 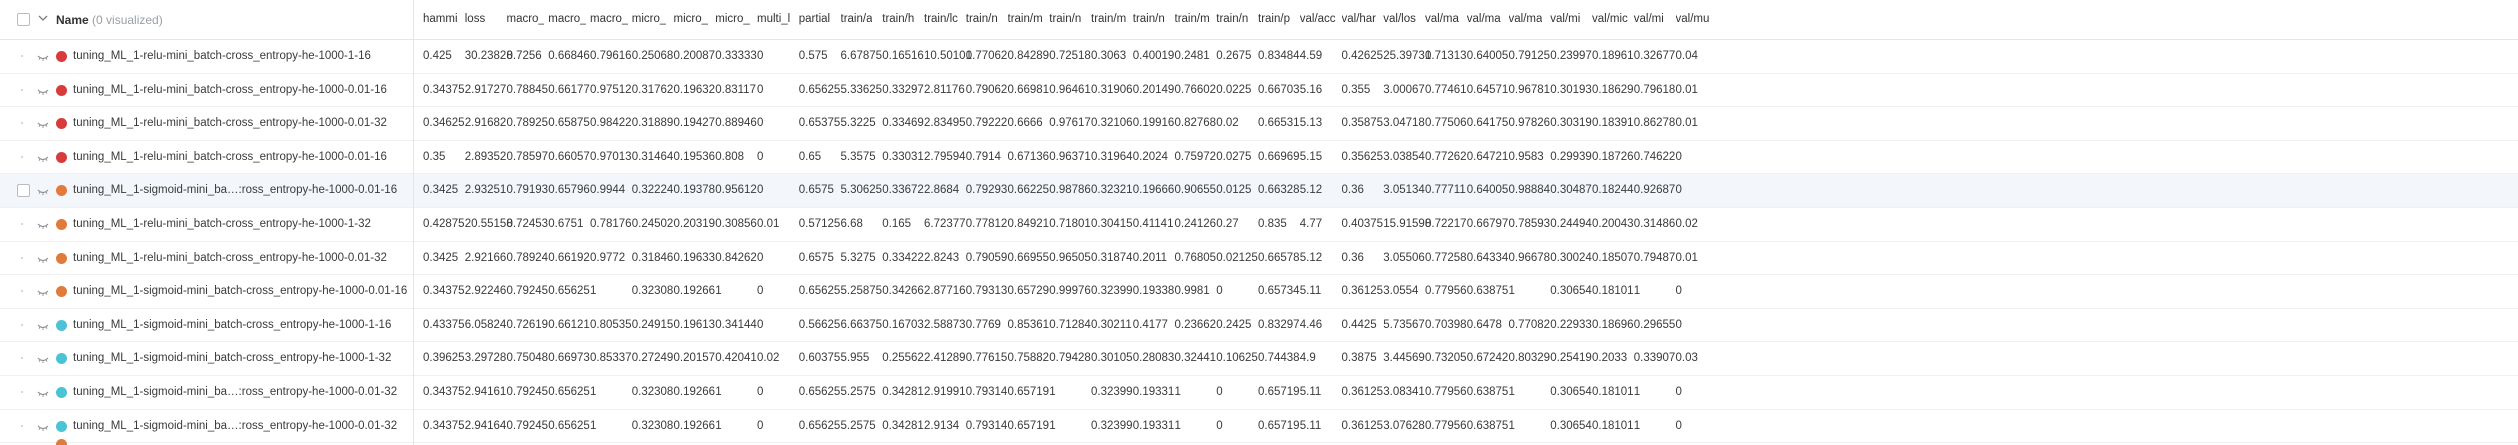 What do you see at coordinates (774, 19) in the screenshot?
I see `column-header: multi_l` at bounding box center [774, 19].